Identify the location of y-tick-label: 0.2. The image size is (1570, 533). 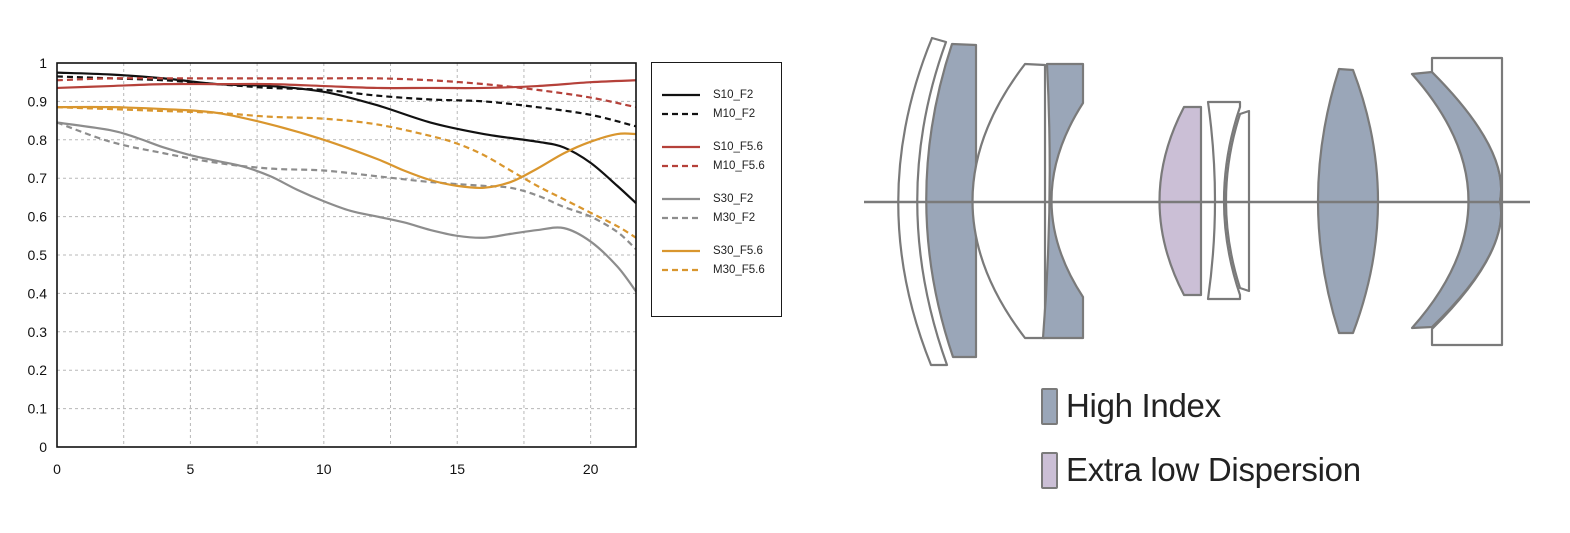
(38, 370).